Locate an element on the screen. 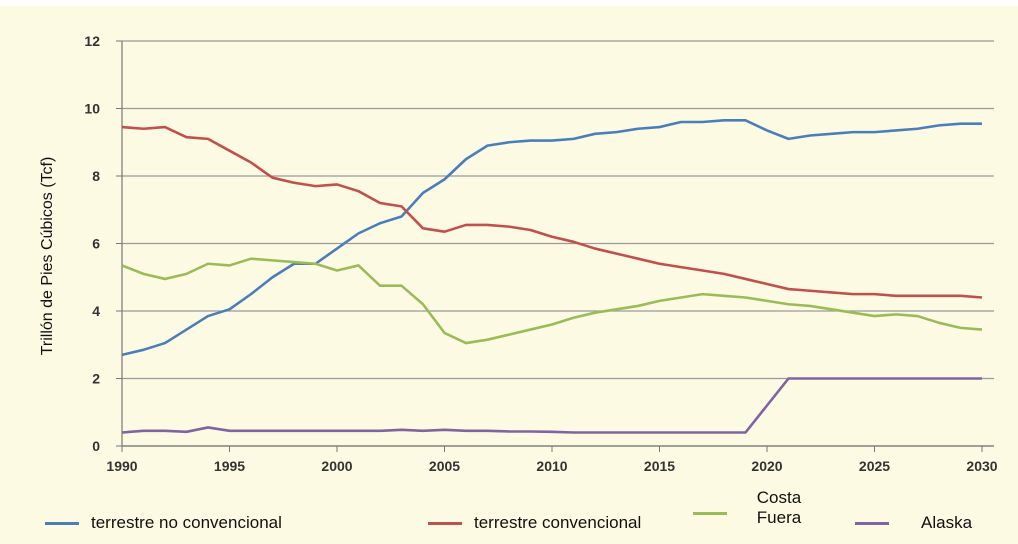  legend-item: terrestre convencional is located at coordinates (534, 523).